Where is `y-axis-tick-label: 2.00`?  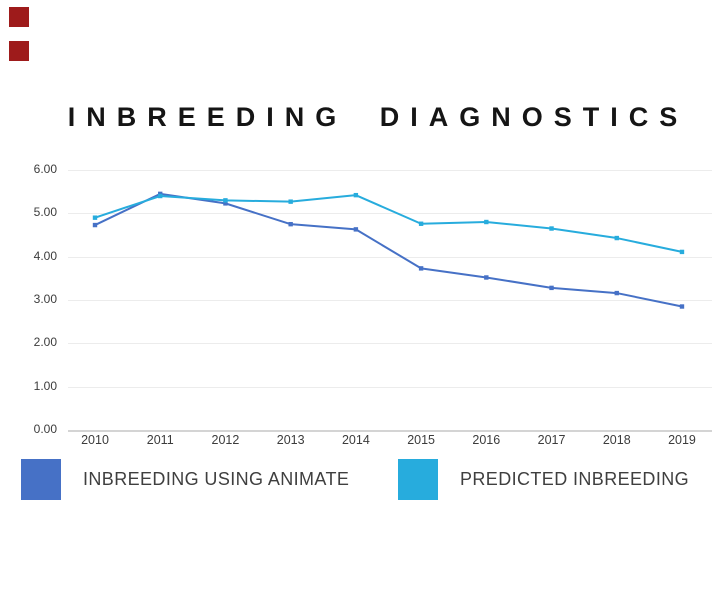
y-axis-tick-label: 2.00 is located at coordinates (45, 342).